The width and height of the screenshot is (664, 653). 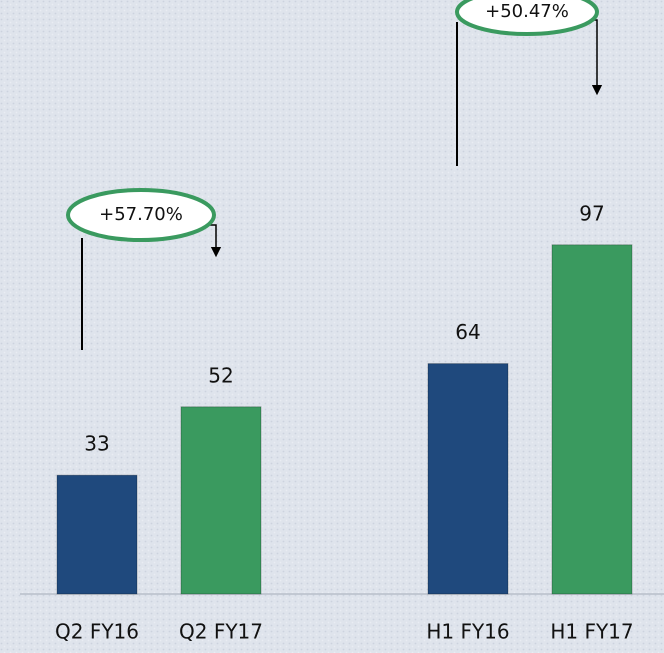 I want to click on annotation-text: +50.47%, so click(x=527, y=11).